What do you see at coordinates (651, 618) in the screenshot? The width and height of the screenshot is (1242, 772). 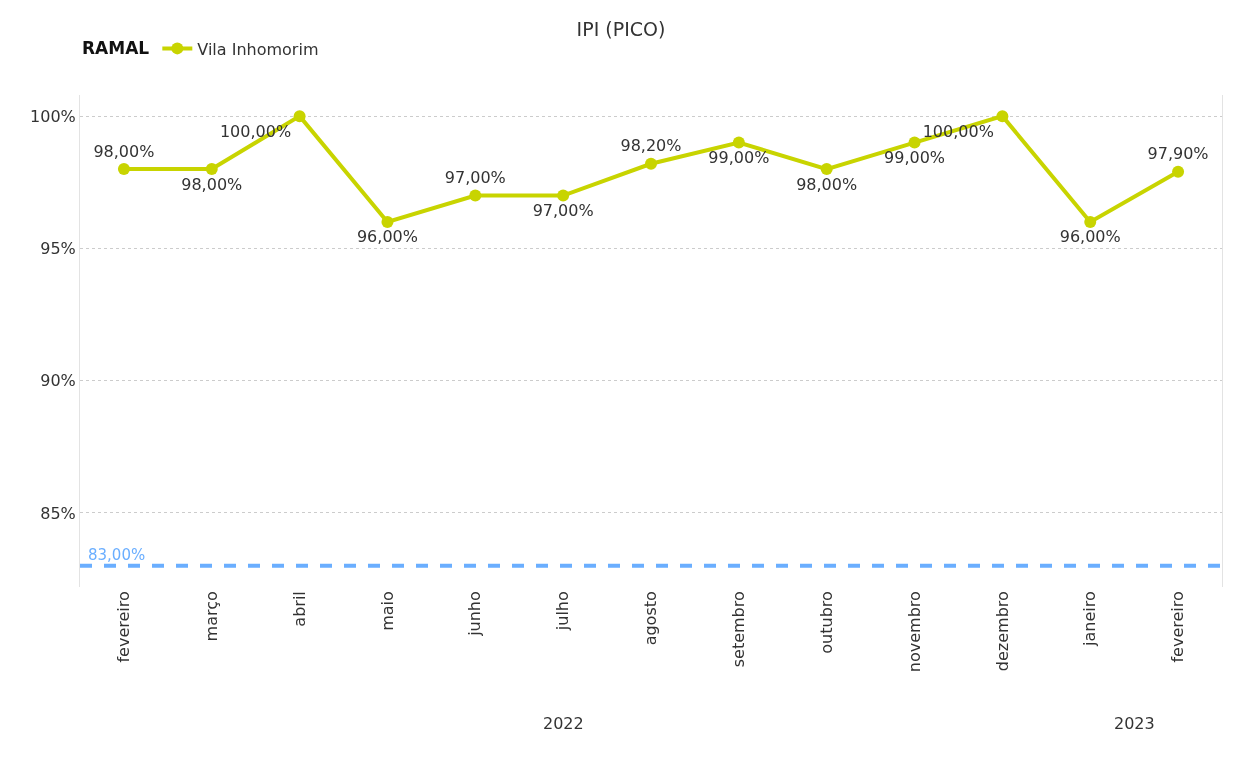 I see `x-tick-label: agosto` at bounding box center [651, 618].